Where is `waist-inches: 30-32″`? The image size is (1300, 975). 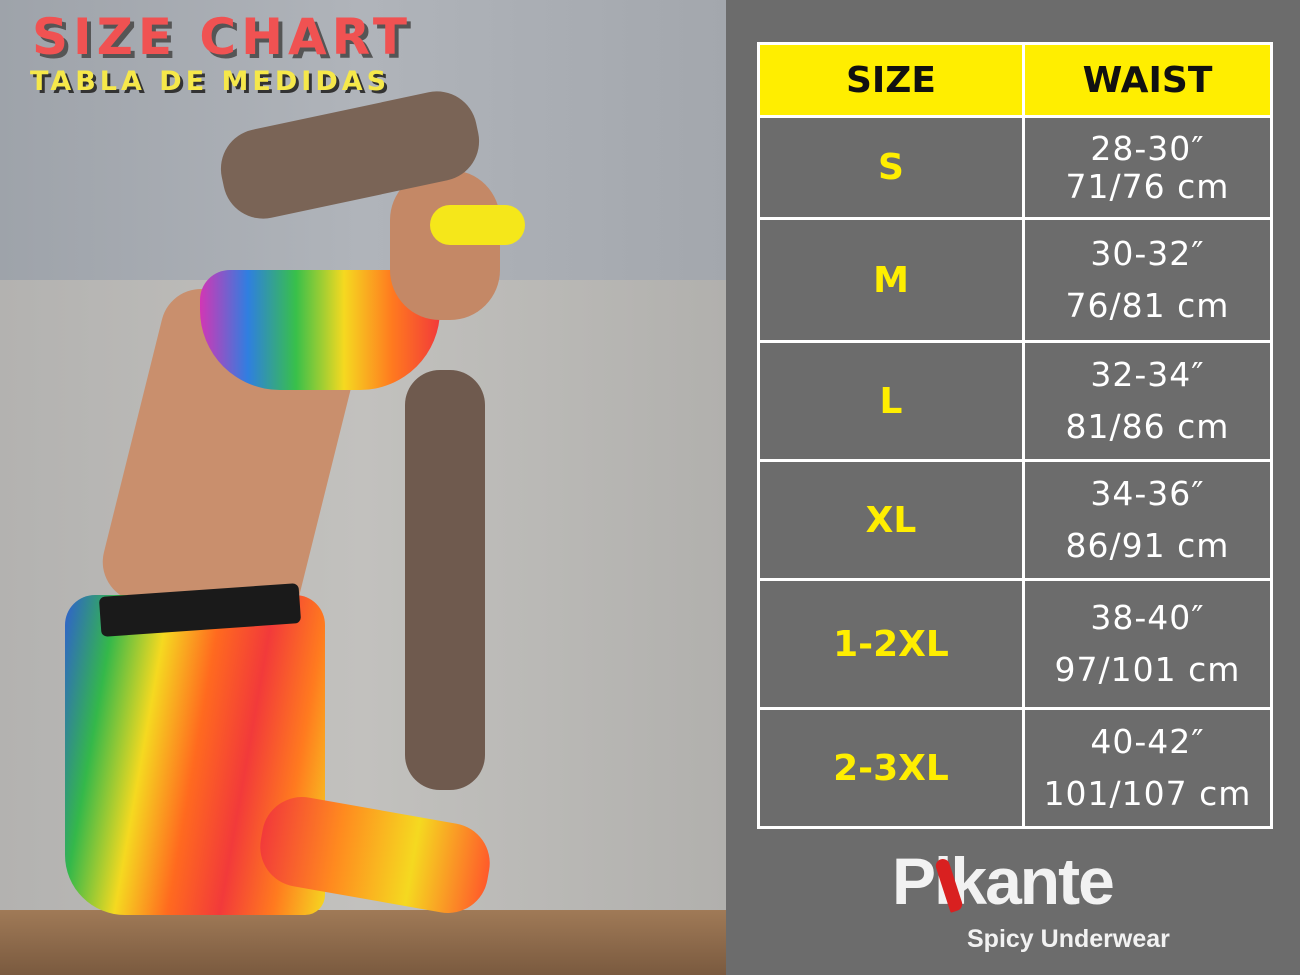
waist-inches: 30-32″ is located at coordinates (1147, 253).